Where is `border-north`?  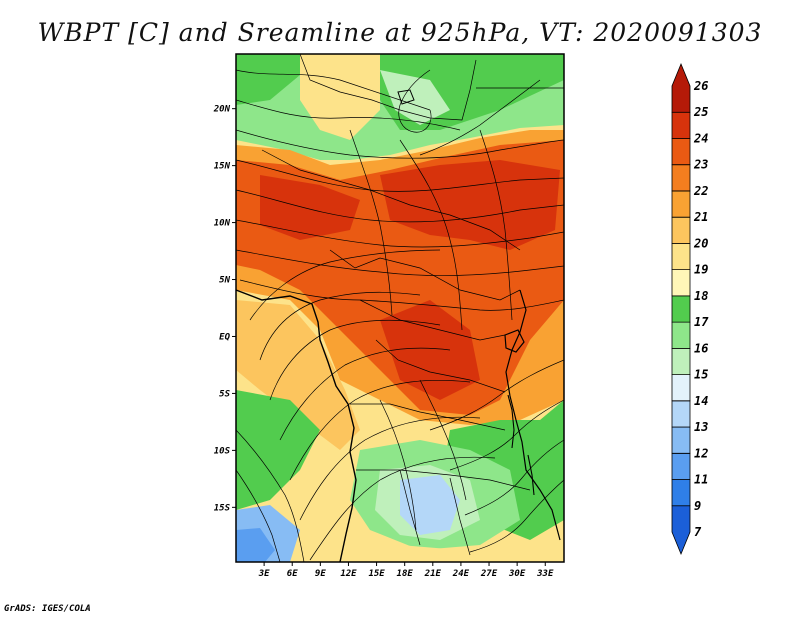 border-north is located at coordinates (431, 87).